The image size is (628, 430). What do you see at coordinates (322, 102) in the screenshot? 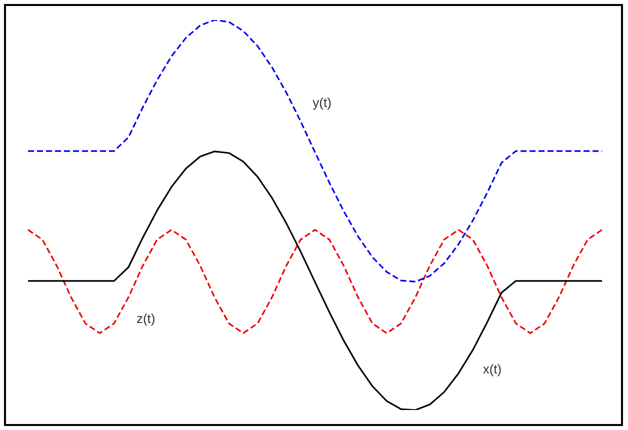
I see `series-label: y(t)` at bounding box center [322, 102].